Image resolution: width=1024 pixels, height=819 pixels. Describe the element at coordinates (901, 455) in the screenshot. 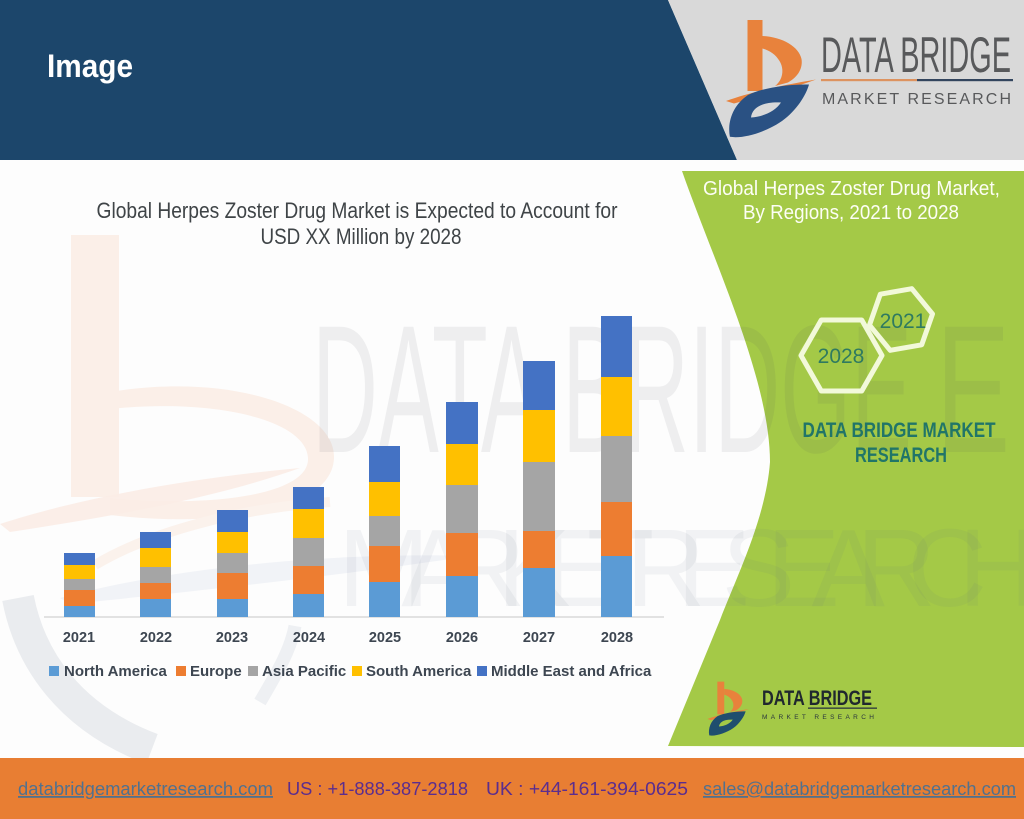

I see `svg-text: RESEARCH` at that location.